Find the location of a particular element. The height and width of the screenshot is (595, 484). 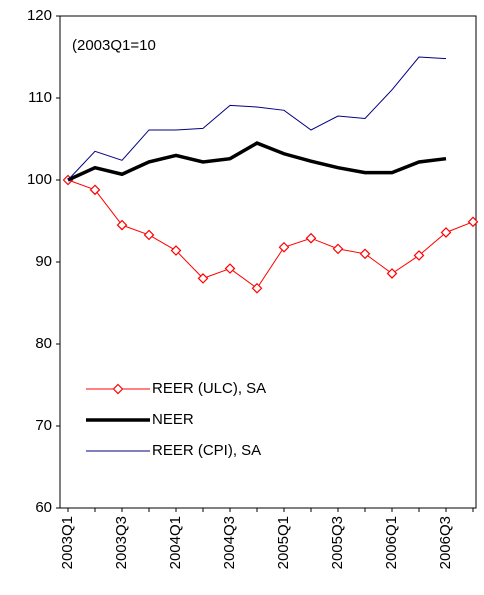

series-line is located at coordinates (257, 161).